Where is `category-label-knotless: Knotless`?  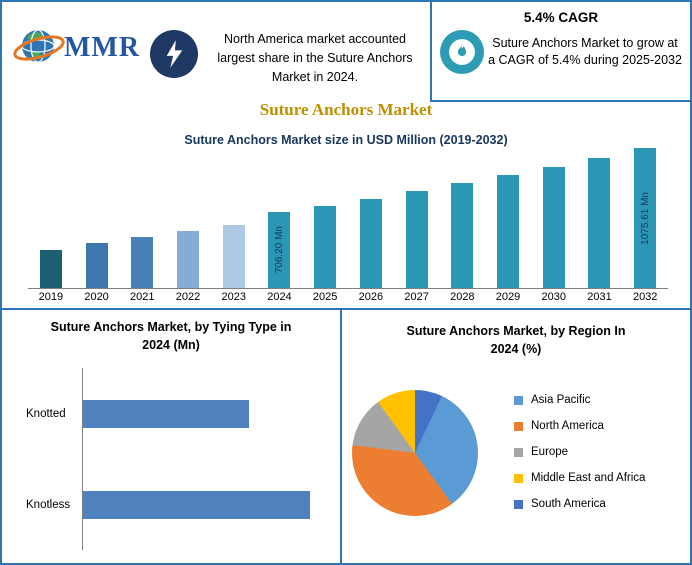
category-label-knotless: Knotless is located at coordinates (48, 504).